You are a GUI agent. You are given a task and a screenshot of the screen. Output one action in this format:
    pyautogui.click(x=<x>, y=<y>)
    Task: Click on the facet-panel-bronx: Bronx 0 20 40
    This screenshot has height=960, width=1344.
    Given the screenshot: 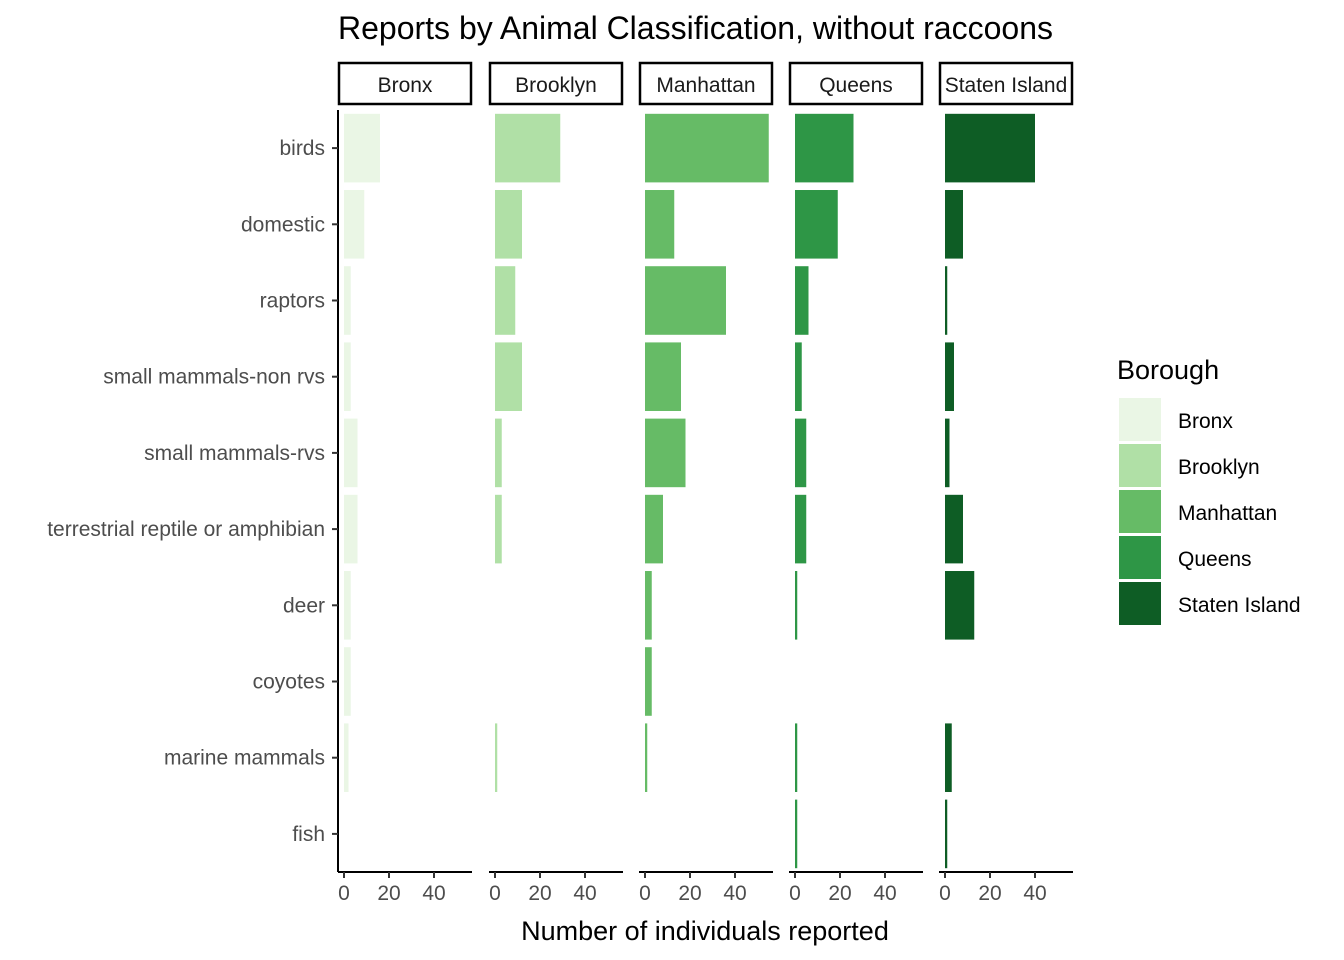 What is the action you would take?
    pyautogui.click(x=405, y=483)
    